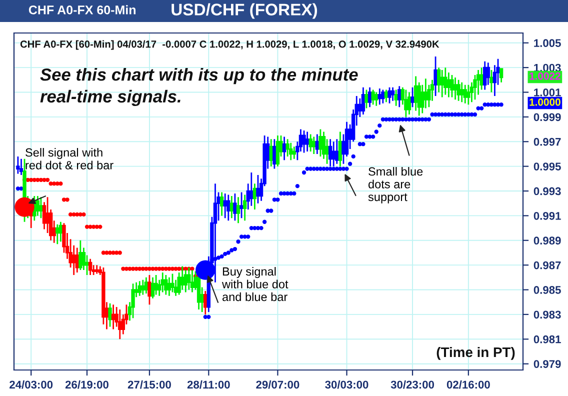  What do you see at coordinates (547, 216) in the screenshot?
I see `y-tick-label: 0.991` at bounding box center [547, 216].